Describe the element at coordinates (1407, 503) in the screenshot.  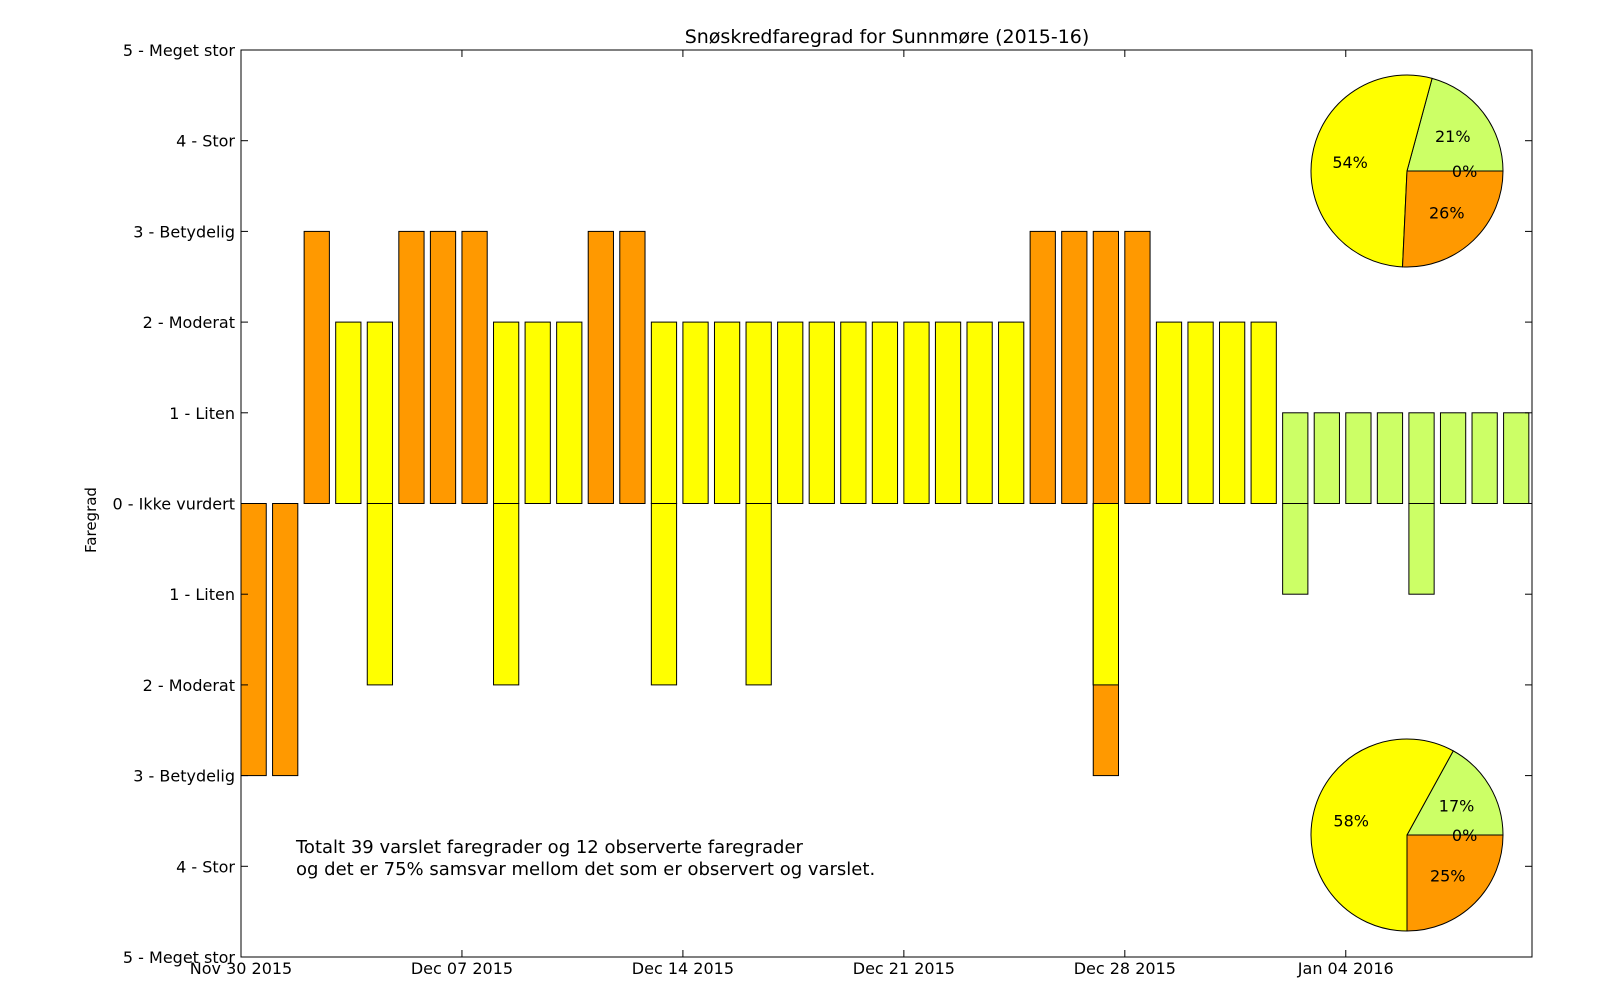
I see `pies-layer: 21% 54% 26% 0% 17% 58% 25% 0%` at that location.